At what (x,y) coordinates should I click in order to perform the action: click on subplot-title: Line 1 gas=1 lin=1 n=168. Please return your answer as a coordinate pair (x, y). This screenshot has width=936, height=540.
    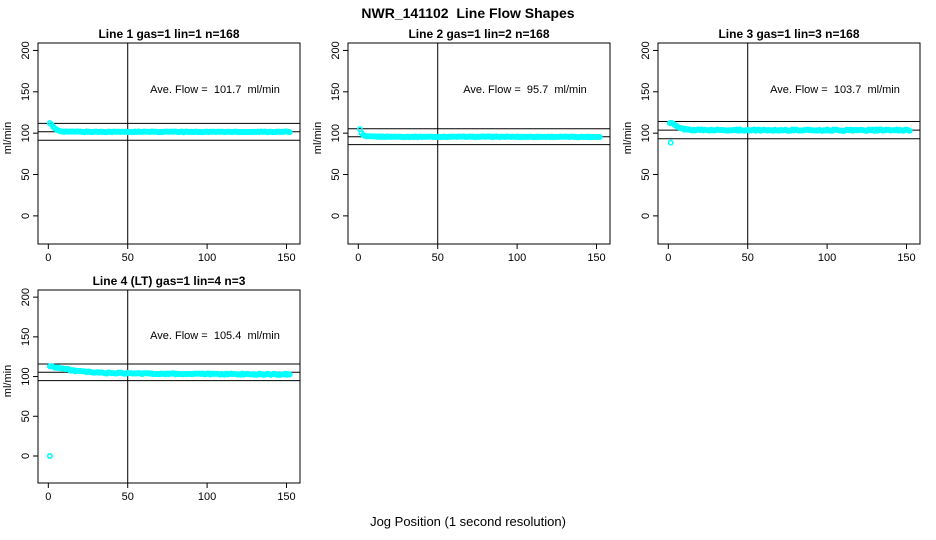
    Looking at the image, I should click on (169, 34).